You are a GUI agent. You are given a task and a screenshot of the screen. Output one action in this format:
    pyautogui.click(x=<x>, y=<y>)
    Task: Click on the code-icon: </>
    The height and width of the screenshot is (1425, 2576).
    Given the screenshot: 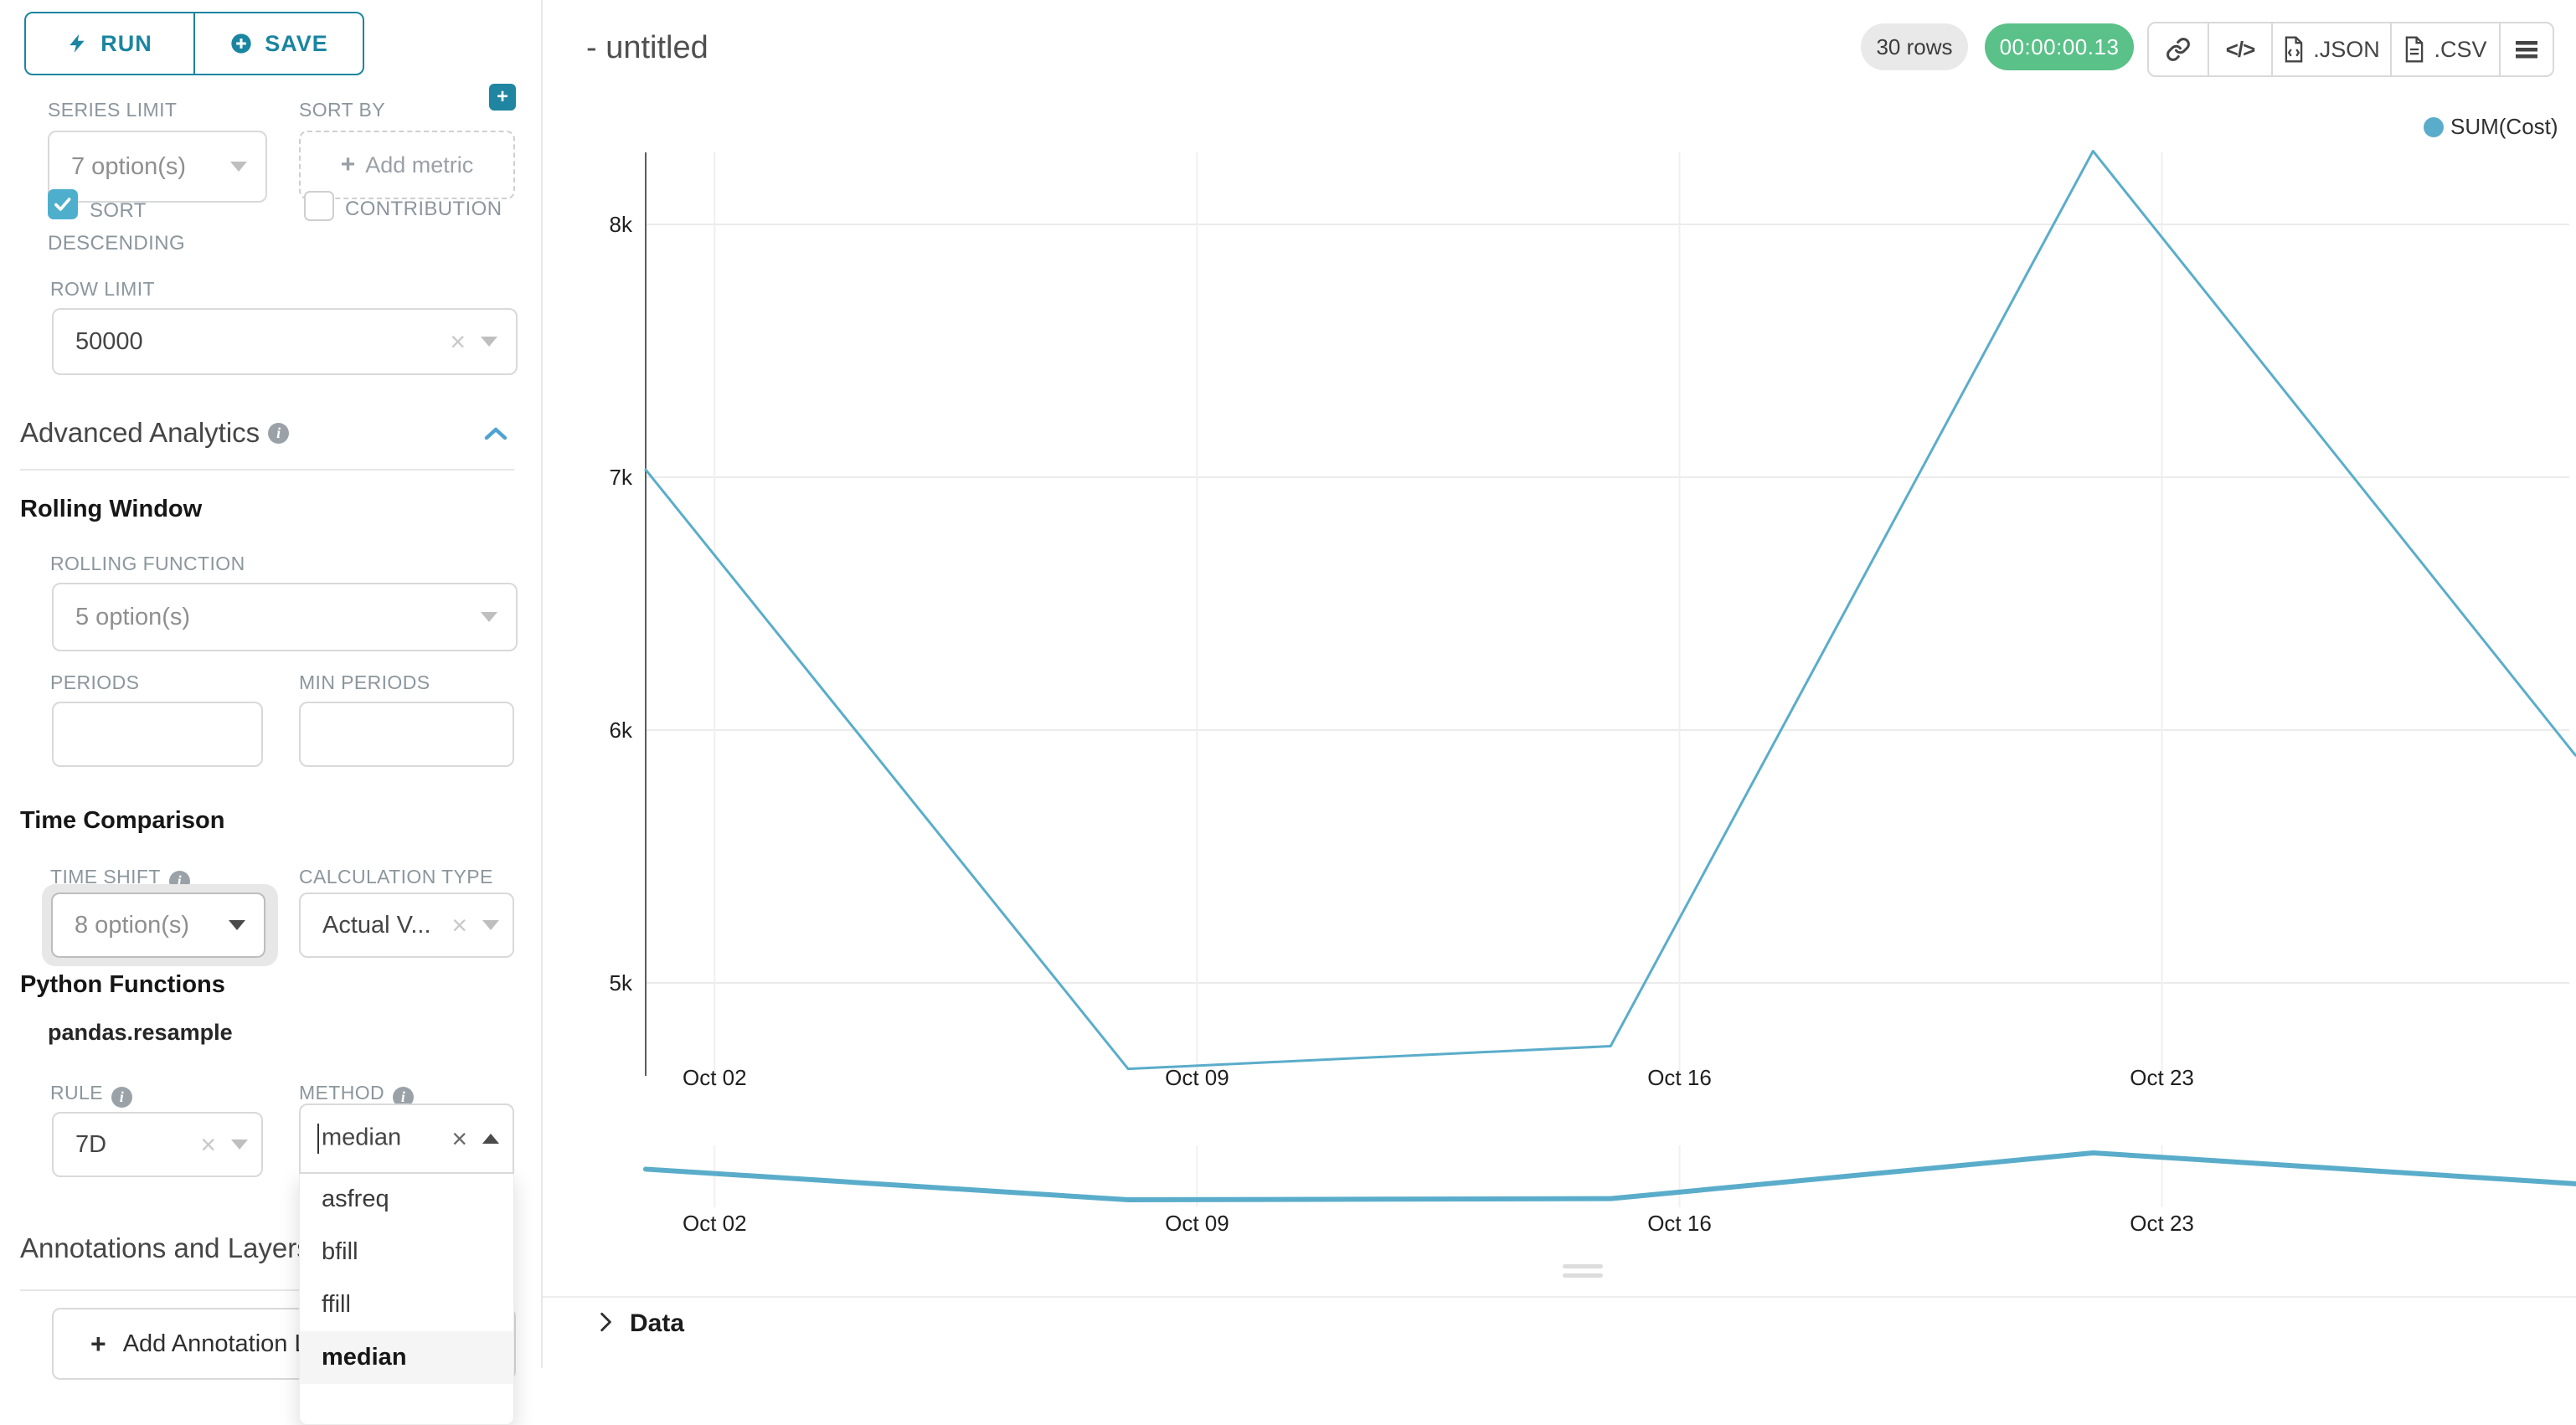 What is the action you would take?
    pyautogui.click(x=2240, y=49)
    